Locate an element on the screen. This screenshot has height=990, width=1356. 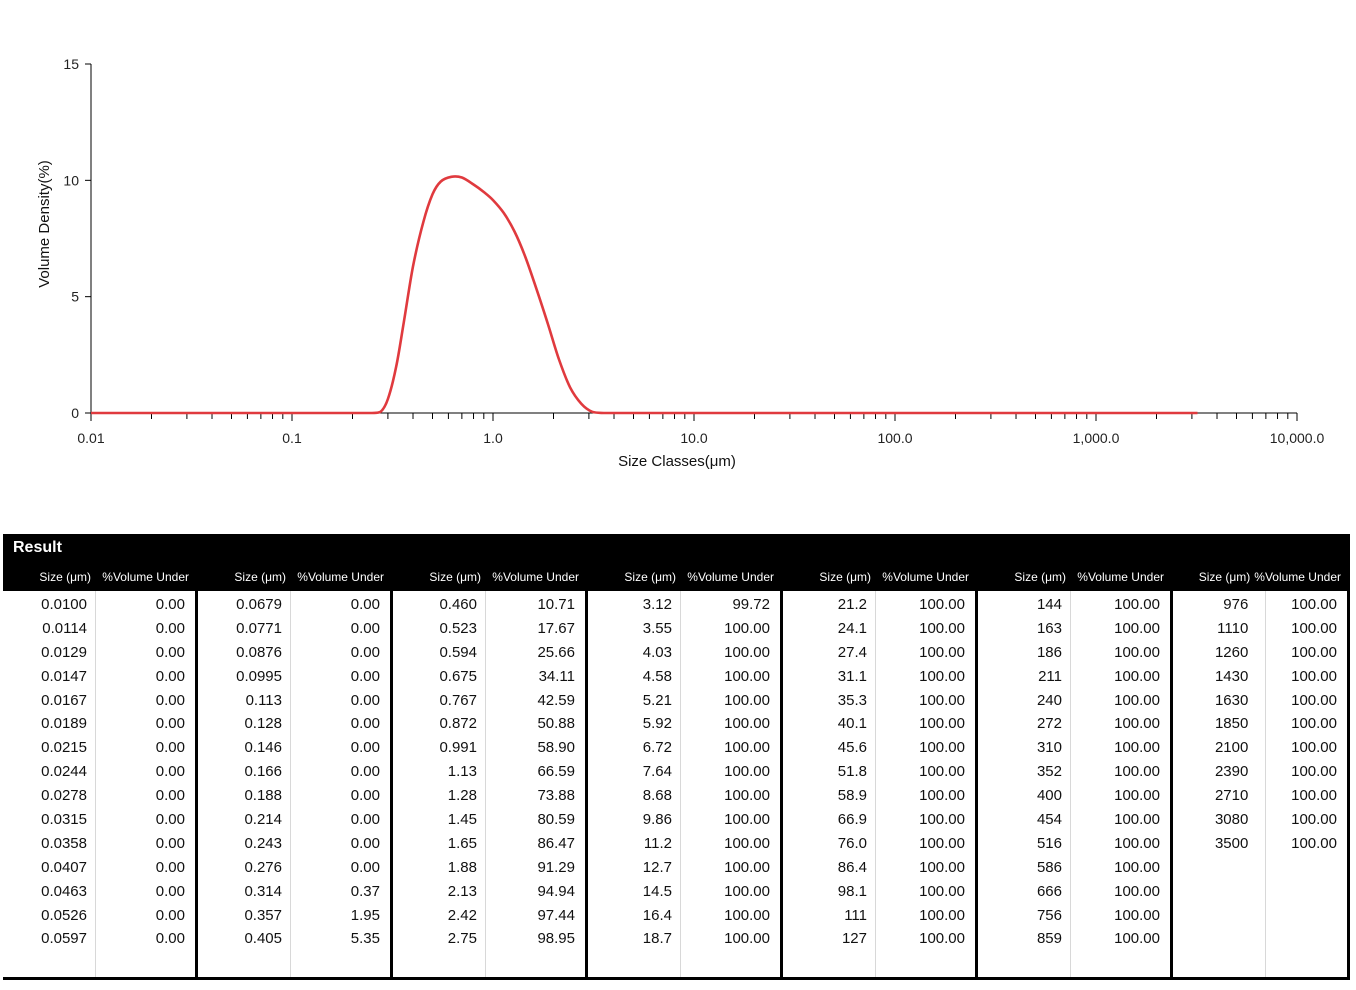
size-cell: 4.58 is located at coordinates (657, 676).